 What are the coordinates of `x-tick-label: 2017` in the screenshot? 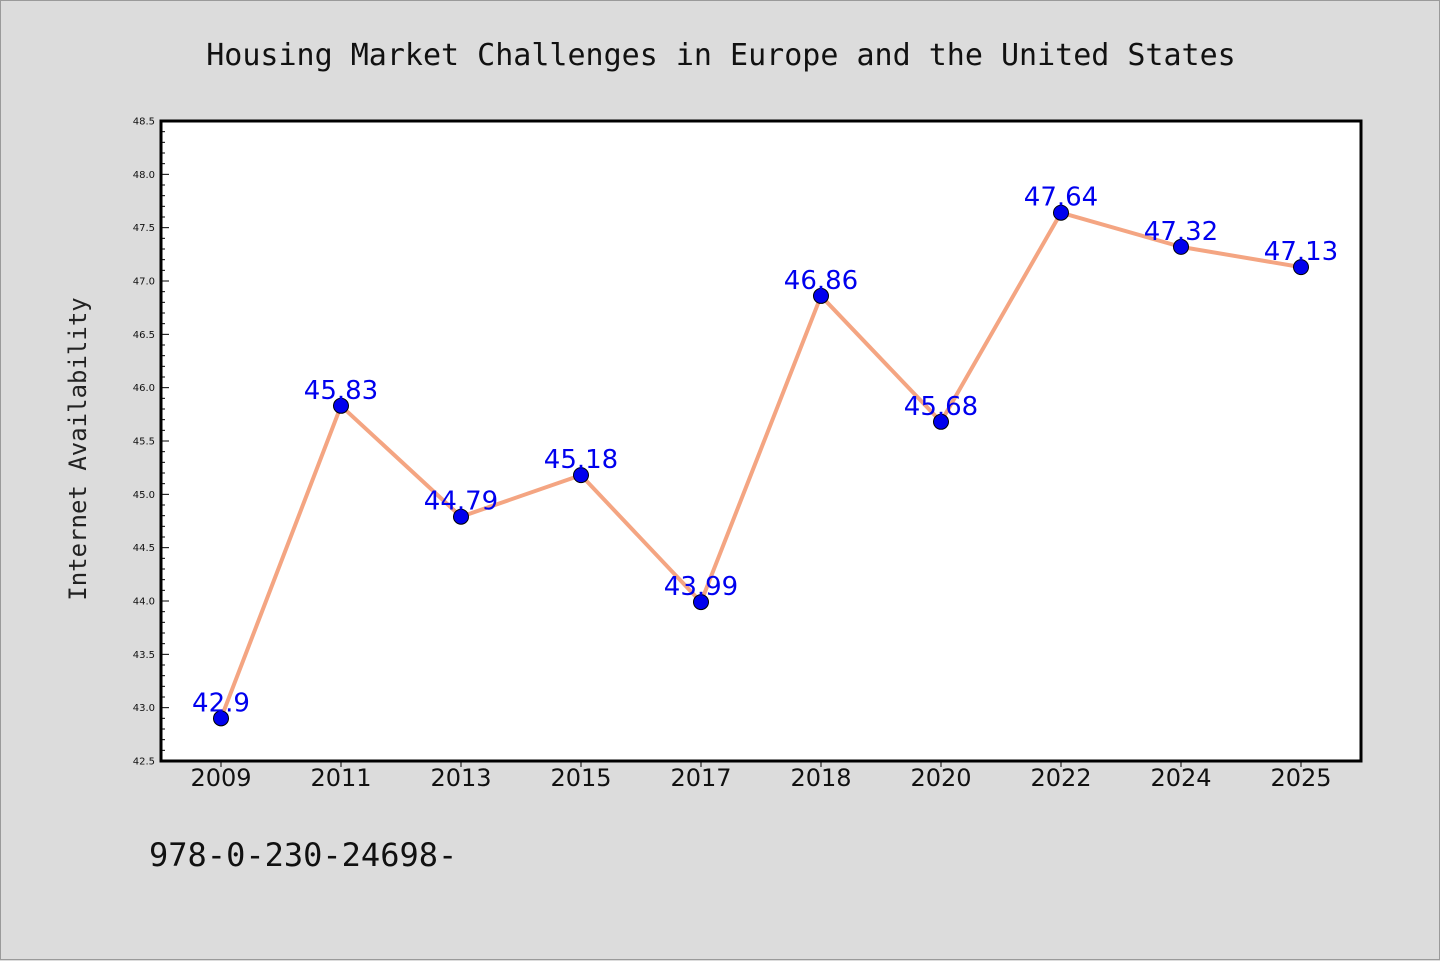 It's located at (700, 778).